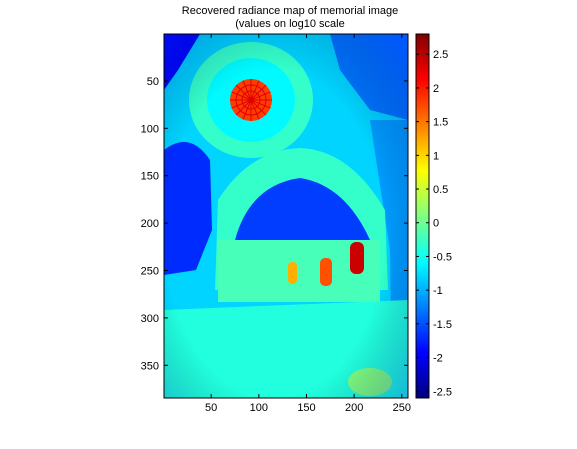 The height and width of the screenshot is (449, 577). I want to click on colorbar-tick-label: -1.5, so click(442, 325).